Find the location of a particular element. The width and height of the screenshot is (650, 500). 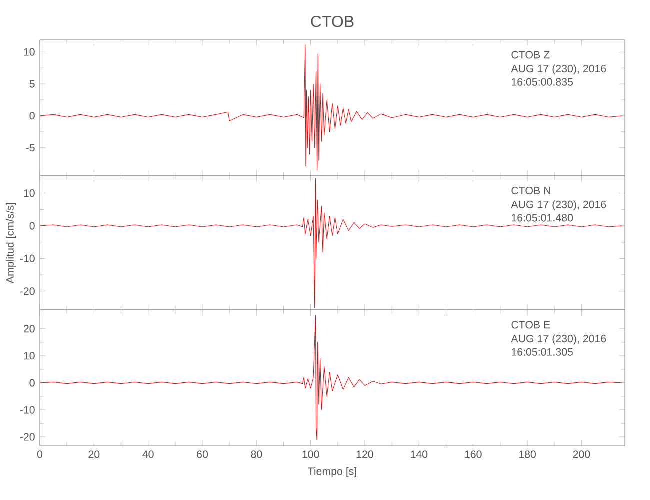

annotation: CTOB E is located at coordinates (531, 325).